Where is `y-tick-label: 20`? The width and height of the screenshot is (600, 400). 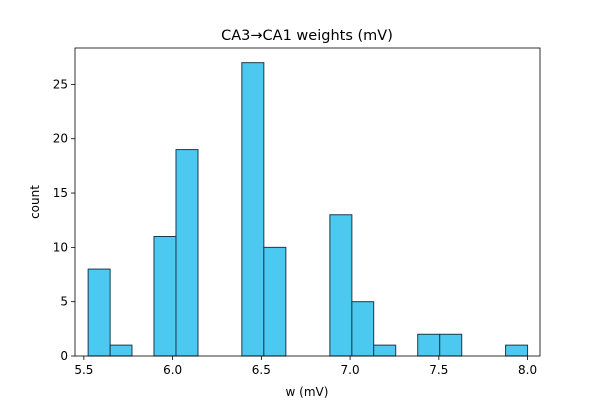 y-tick-label: 20 is located at coordinates (60, 139).